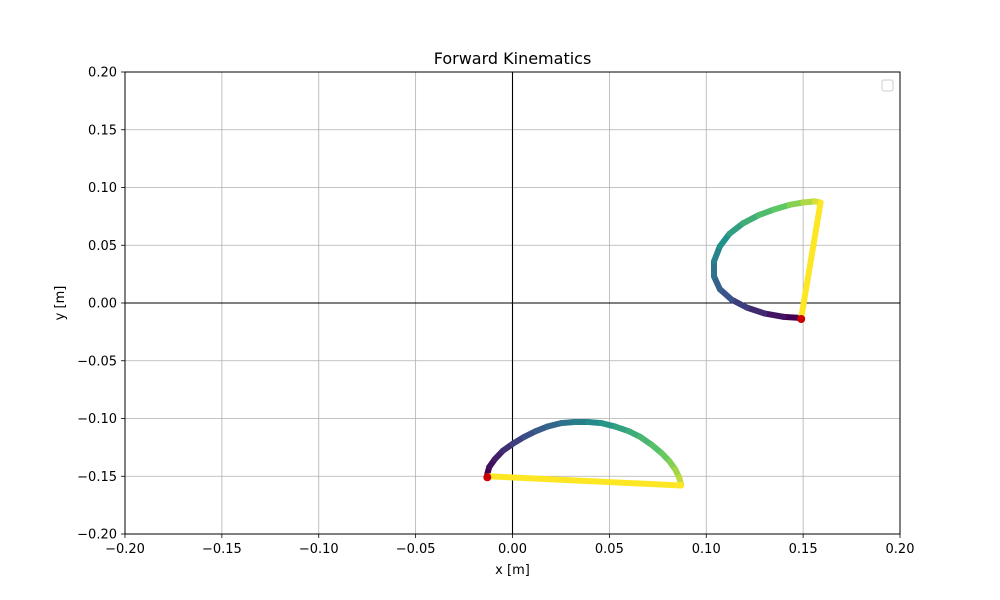 Image resolution: width=1000 pixels, height=600 pixels. I want to click on x-tick-label: 0.20, so click(900, 549).